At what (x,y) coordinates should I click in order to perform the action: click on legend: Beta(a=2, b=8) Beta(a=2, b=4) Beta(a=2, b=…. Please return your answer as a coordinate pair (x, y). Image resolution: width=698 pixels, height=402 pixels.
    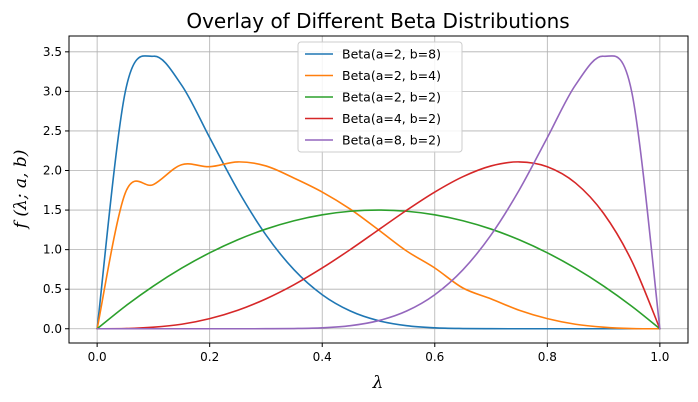
    Looking at the image, I should click on (380, 97).